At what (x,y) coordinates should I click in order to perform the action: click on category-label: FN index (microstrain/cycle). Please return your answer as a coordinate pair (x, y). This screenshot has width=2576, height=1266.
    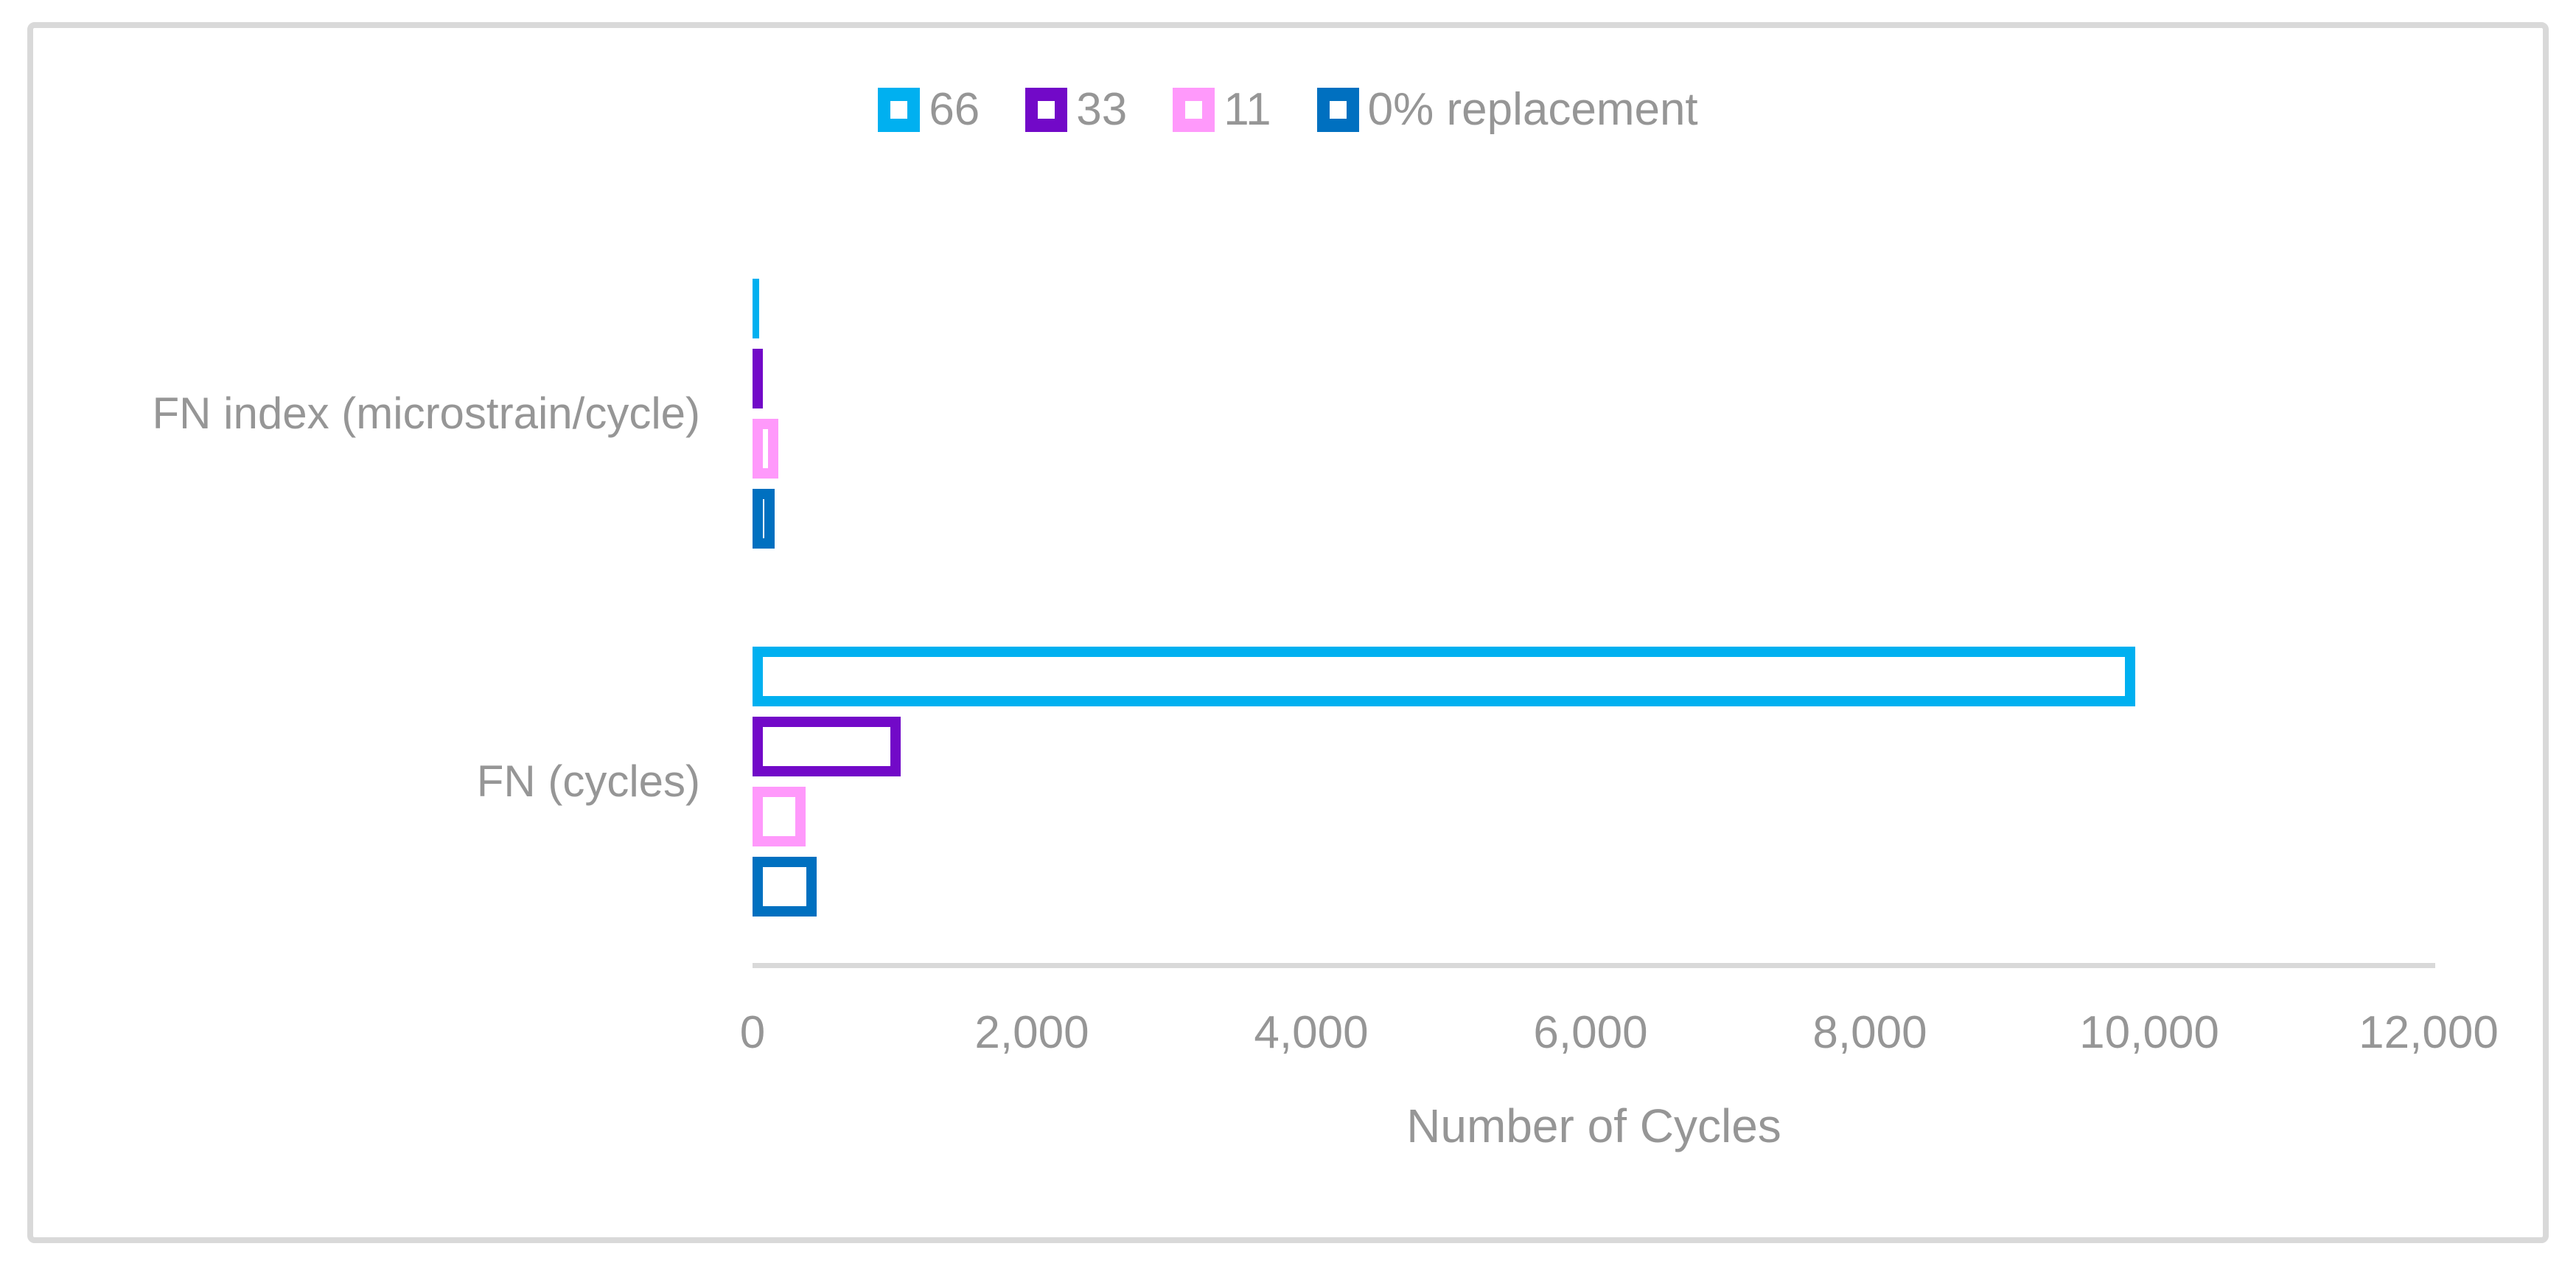
    Looking at the image, I should click on (426, 413).